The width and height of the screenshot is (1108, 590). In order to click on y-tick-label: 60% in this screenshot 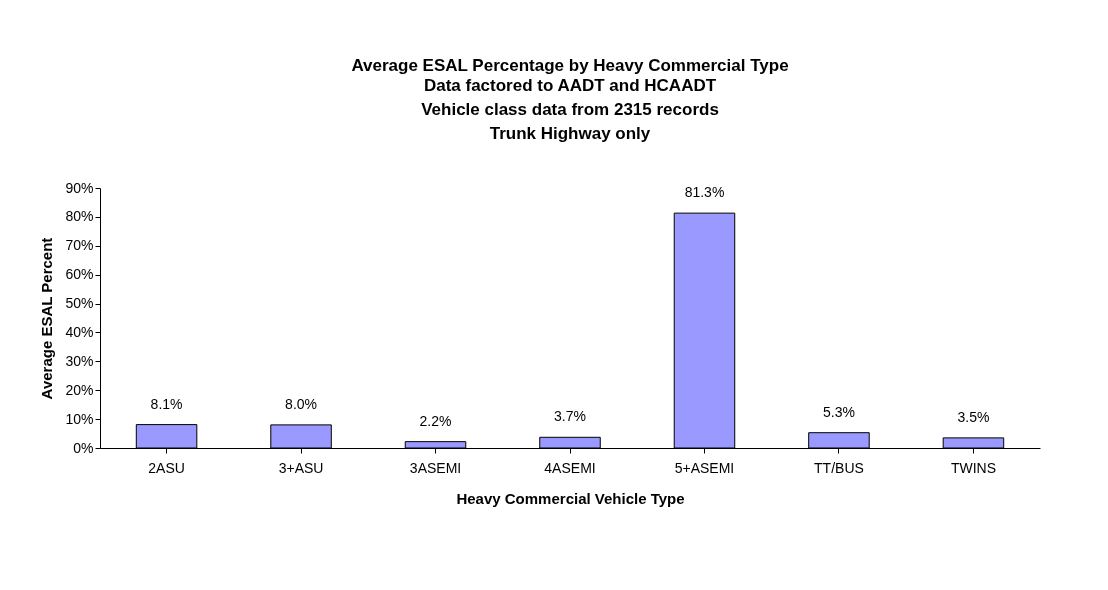, I will do `click(79, 274)`.